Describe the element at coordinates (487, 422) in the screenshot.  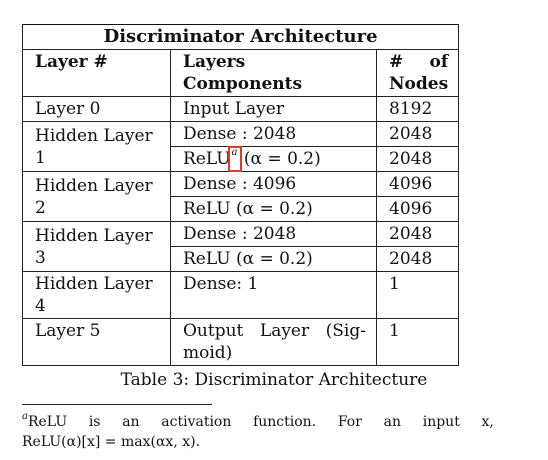
I see `footnote-word: x,` at that location.